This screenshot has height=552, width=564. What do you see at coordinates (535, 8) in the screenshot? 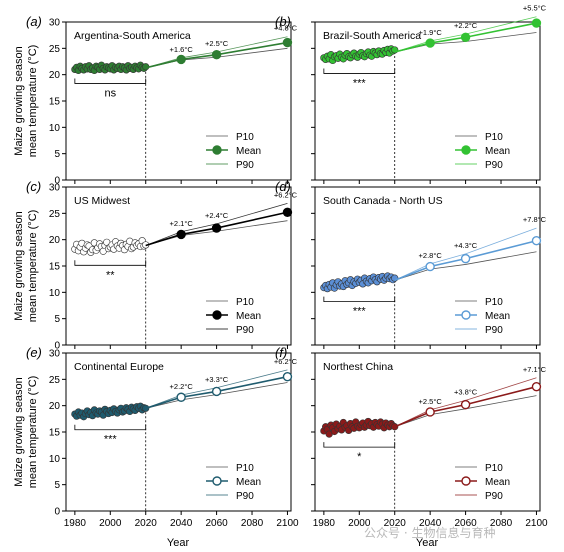
I see `warming-annotation: +5.5°C` at bounding box center [535, 8].